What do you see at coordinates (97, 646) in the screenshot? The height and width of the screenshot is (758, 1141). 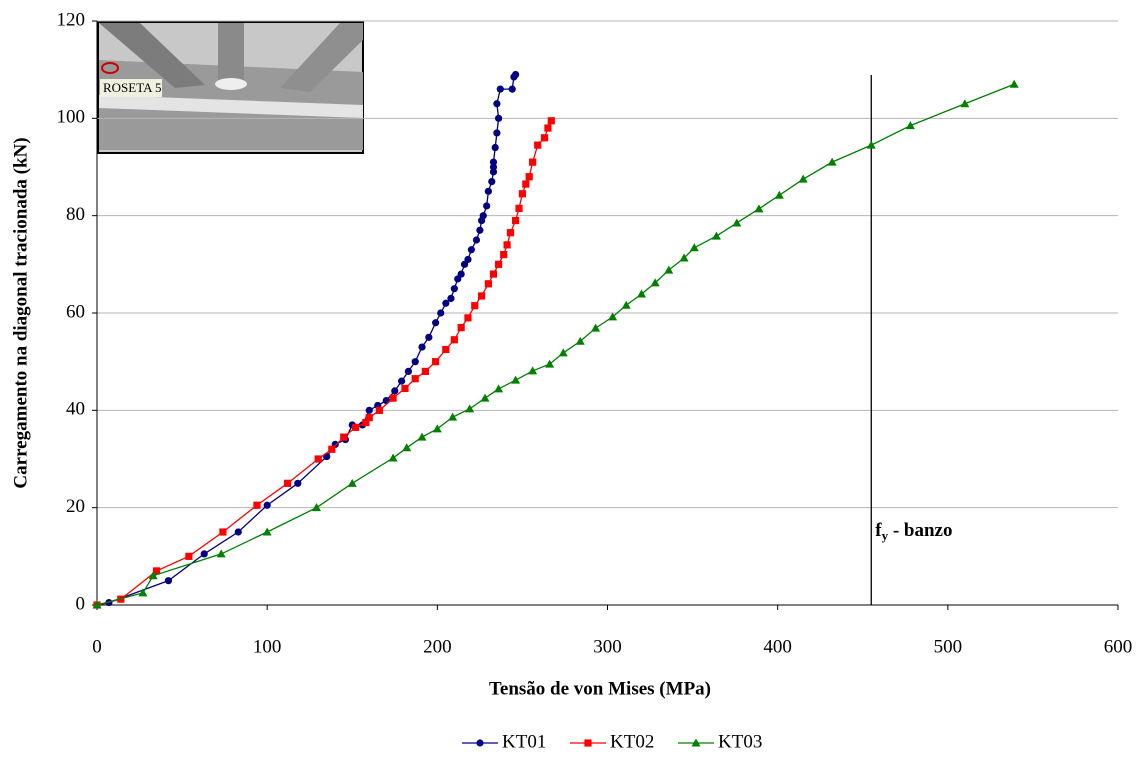 I see `x-tick-label: 0` at bounding box center [97, 646].